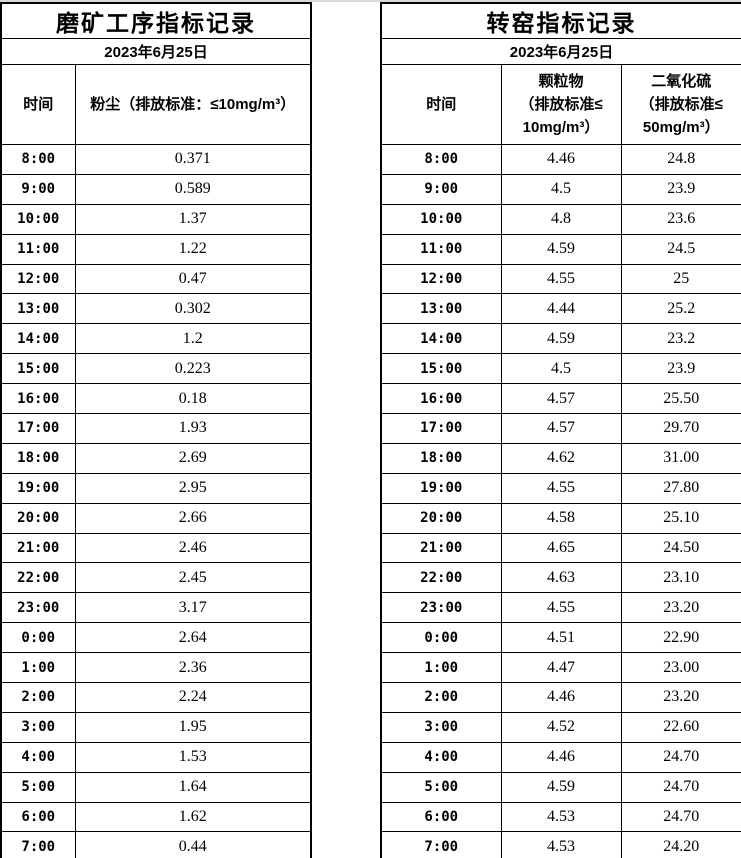  I want to click on value-cell: 22.90, so click(680, 638).